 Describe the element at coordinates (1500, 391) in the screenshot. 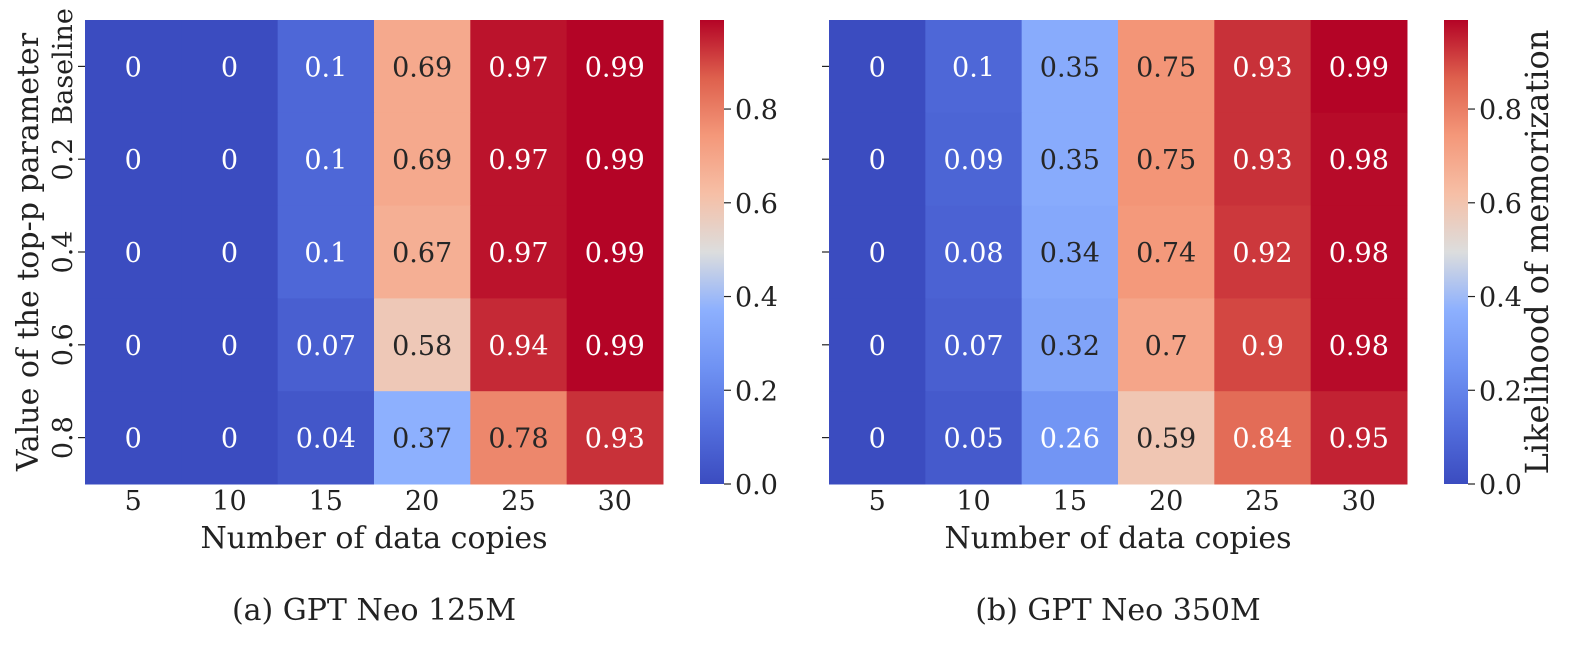

I see `colorbar-tick-label: 0.2` at that location.